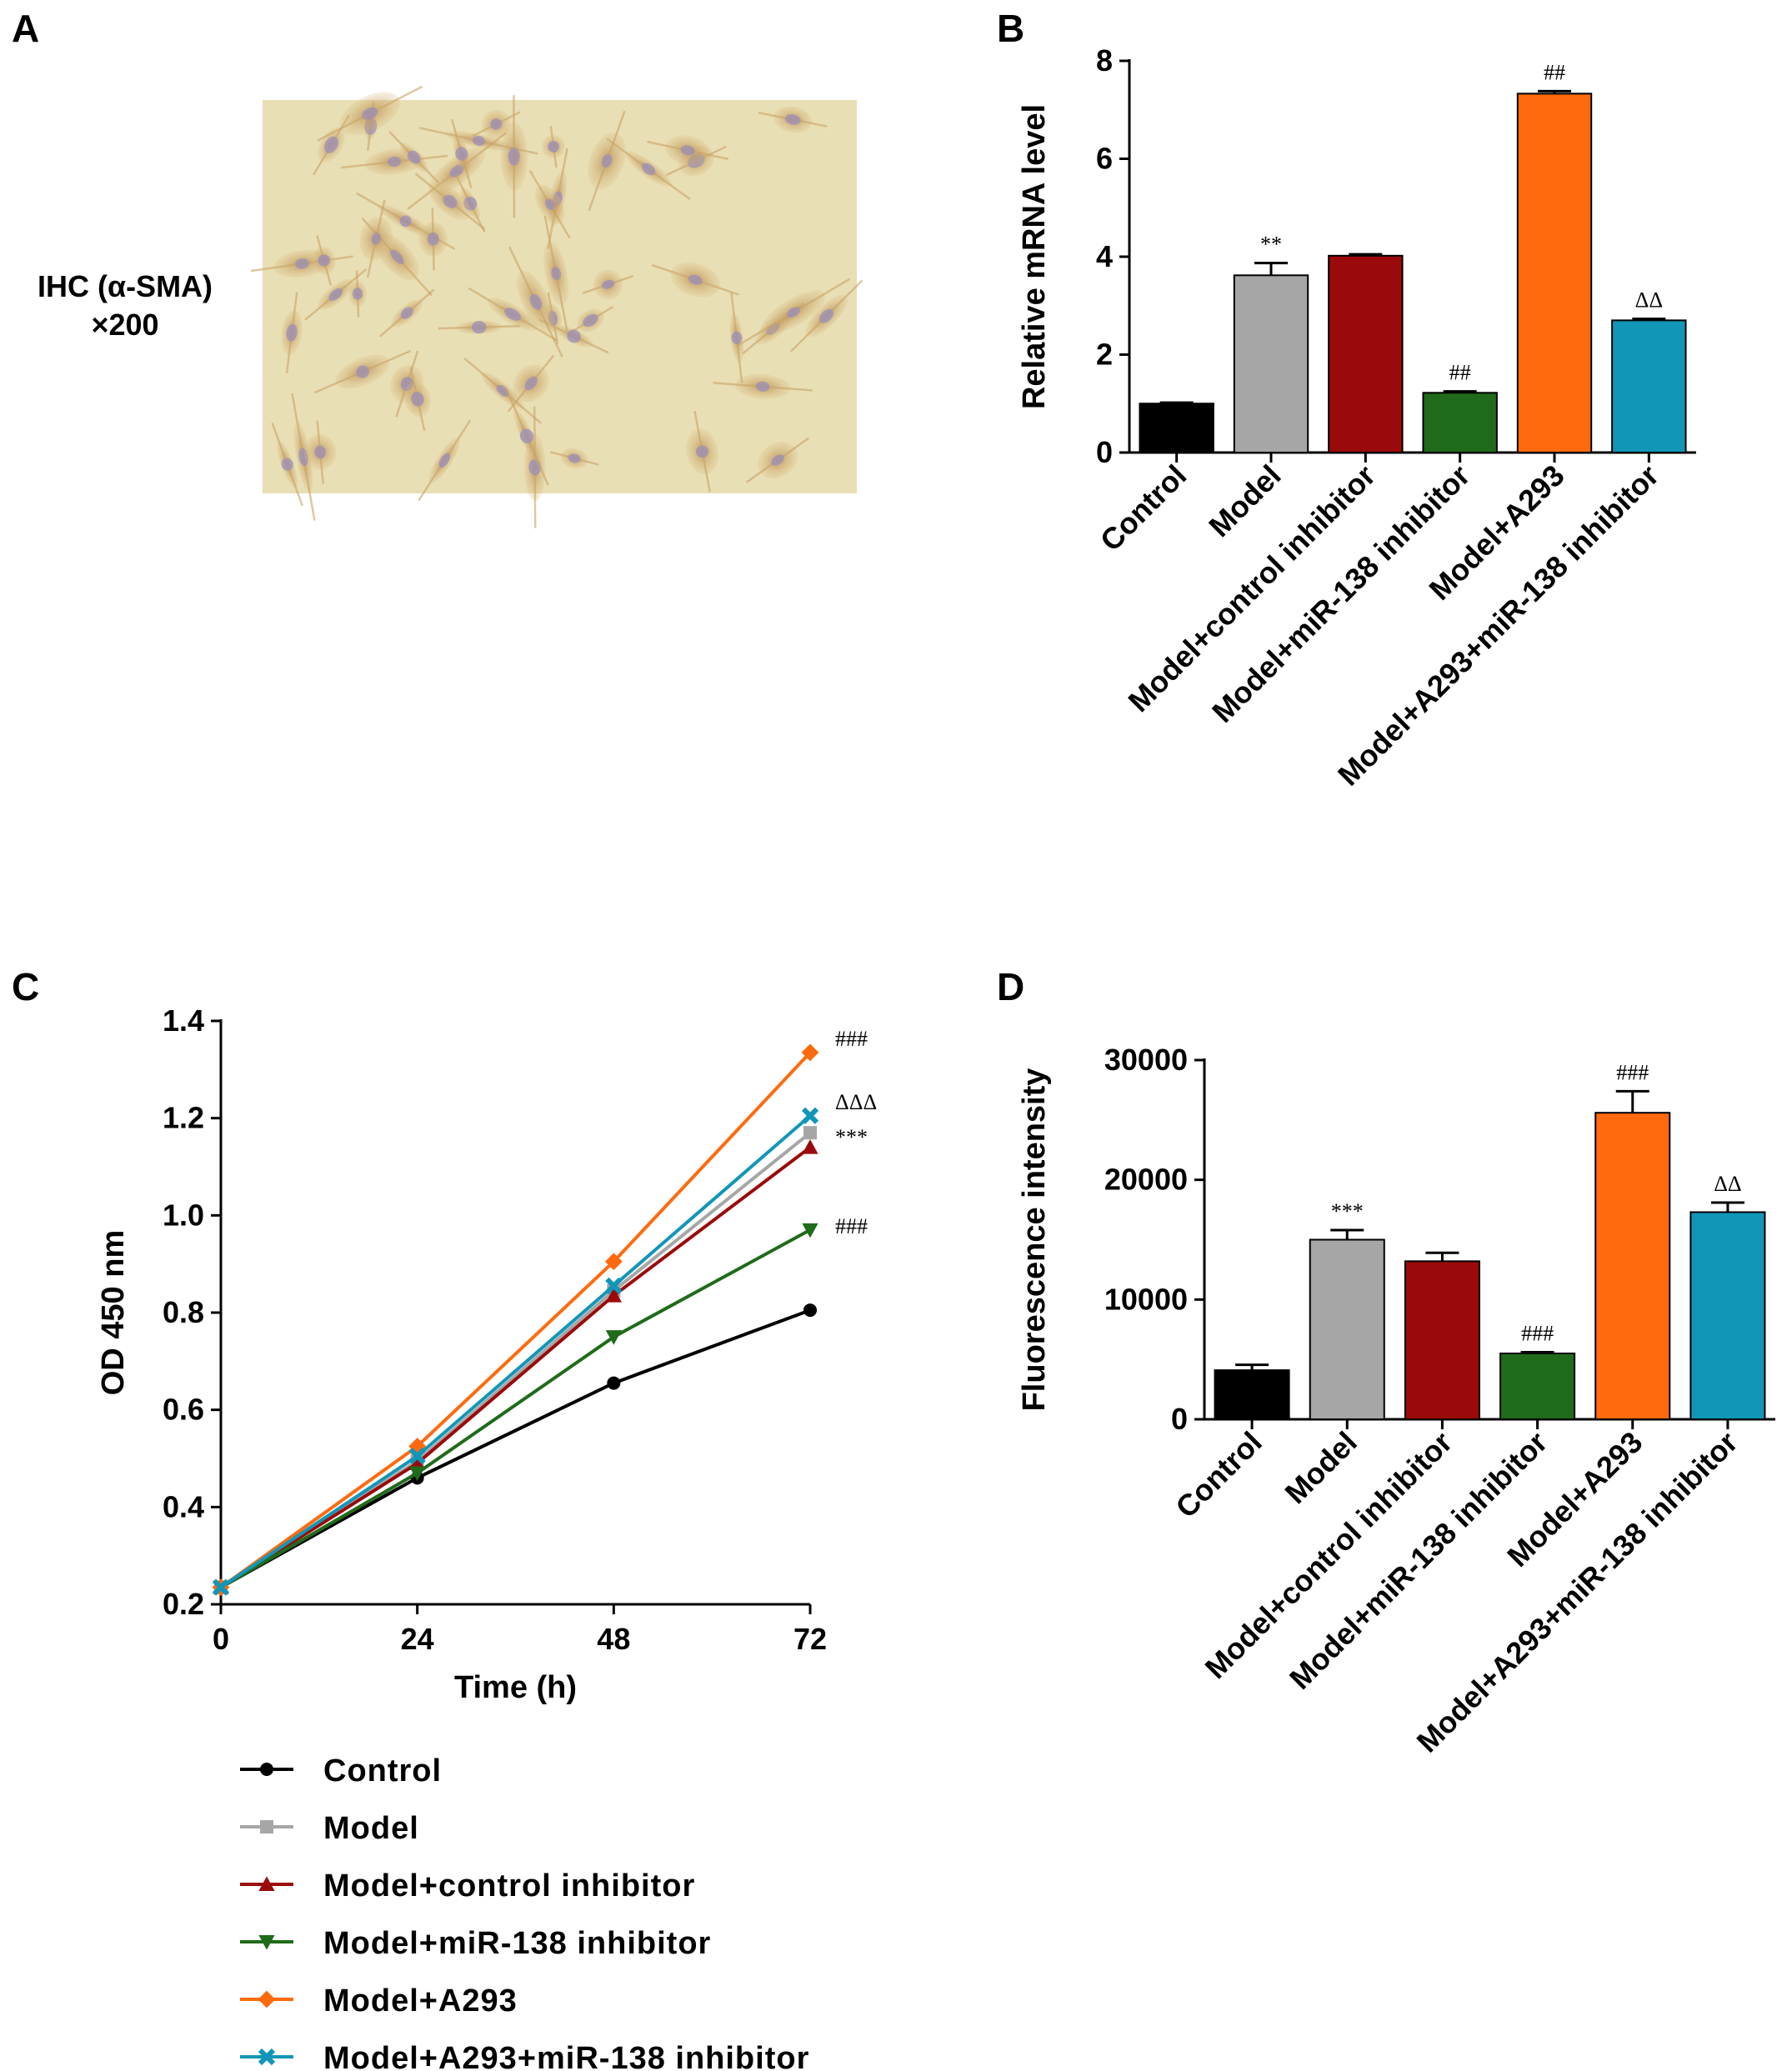  Describe the element at coordinates (516, 1687) in the screenshot. I see `x-axis-title: Time (h)` at that location.